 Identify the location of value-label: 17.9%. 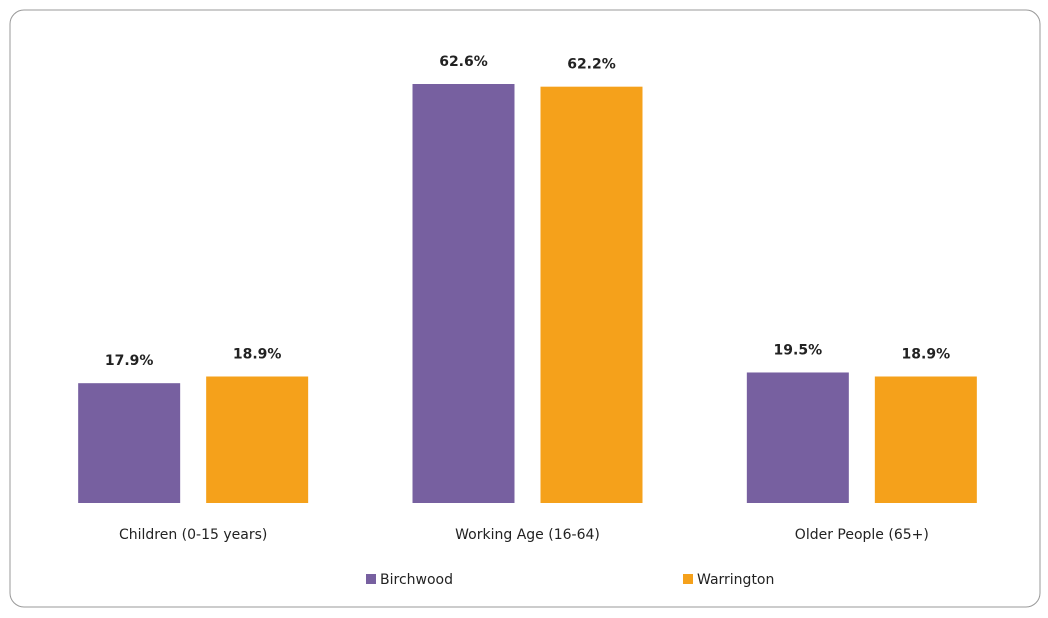
(129, 361).